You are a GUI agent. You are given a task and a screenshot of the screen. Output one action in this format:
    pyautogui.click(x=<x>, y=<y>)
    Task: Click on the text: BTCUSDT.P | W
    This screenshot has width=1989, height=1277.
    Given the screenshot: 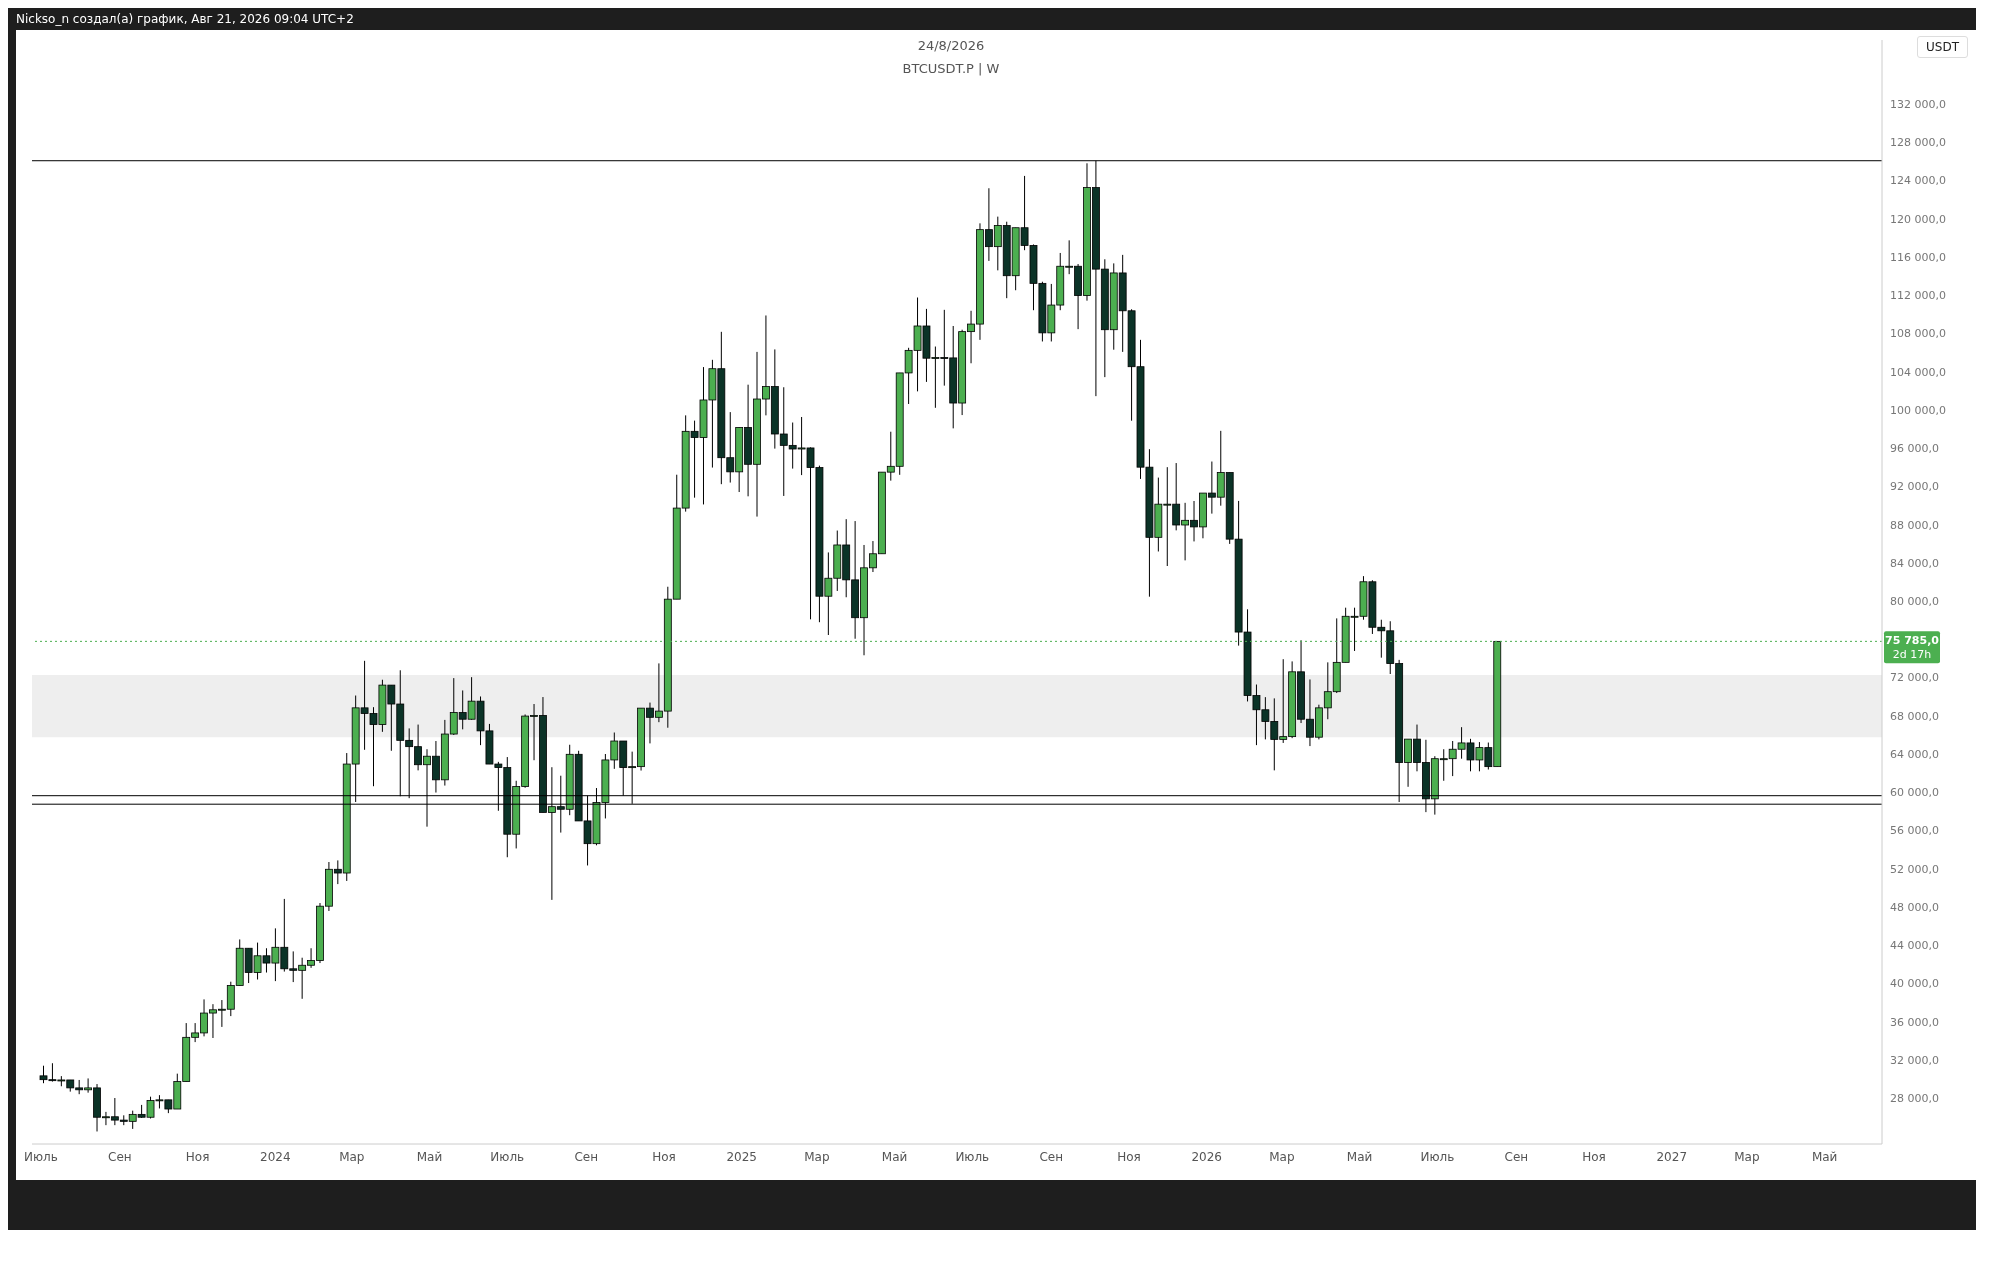 What is the action you would take?
    pyautogui.click(x=951, y=68)
    